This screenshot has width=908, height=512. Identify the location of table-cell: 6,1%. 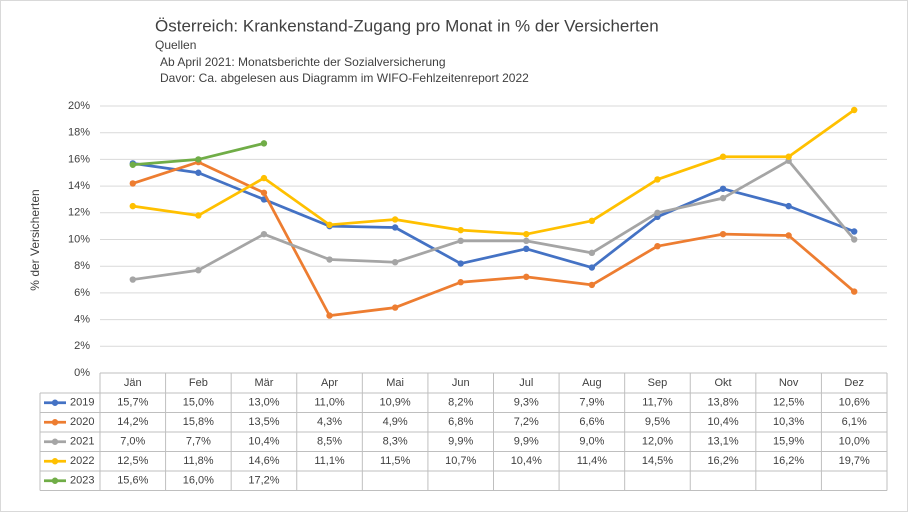
(854, 422).